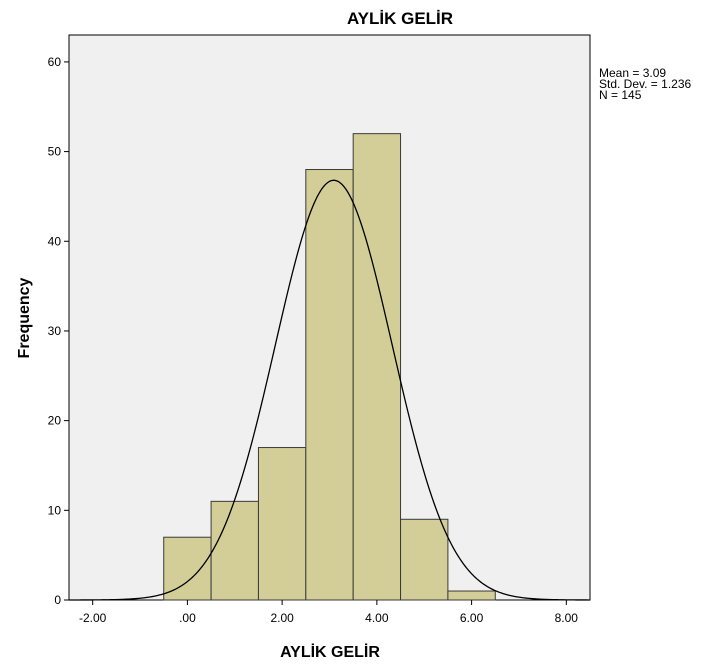  What do you see at coordinates (55, 331) in the screenshot?
I see `y-tick-label: 30` at bounding box center [55, 331].